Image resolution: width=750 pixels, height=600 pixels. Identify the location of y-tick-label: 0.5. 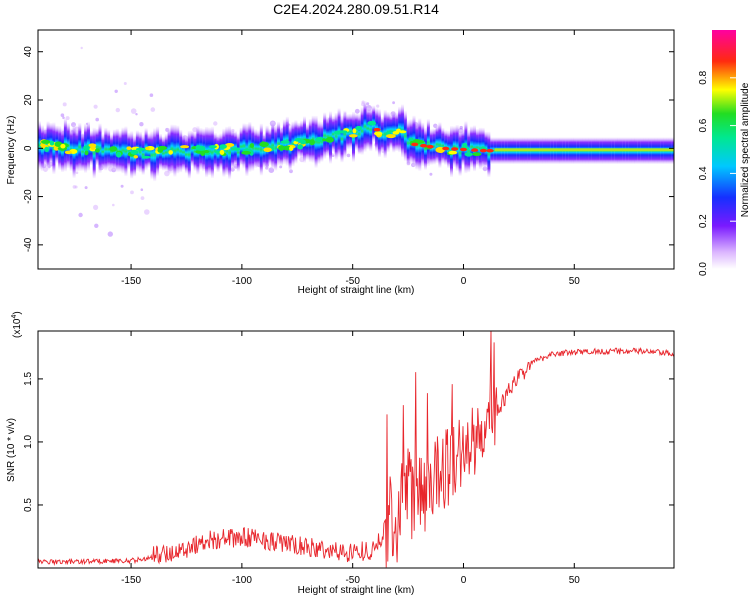
(28, 505).